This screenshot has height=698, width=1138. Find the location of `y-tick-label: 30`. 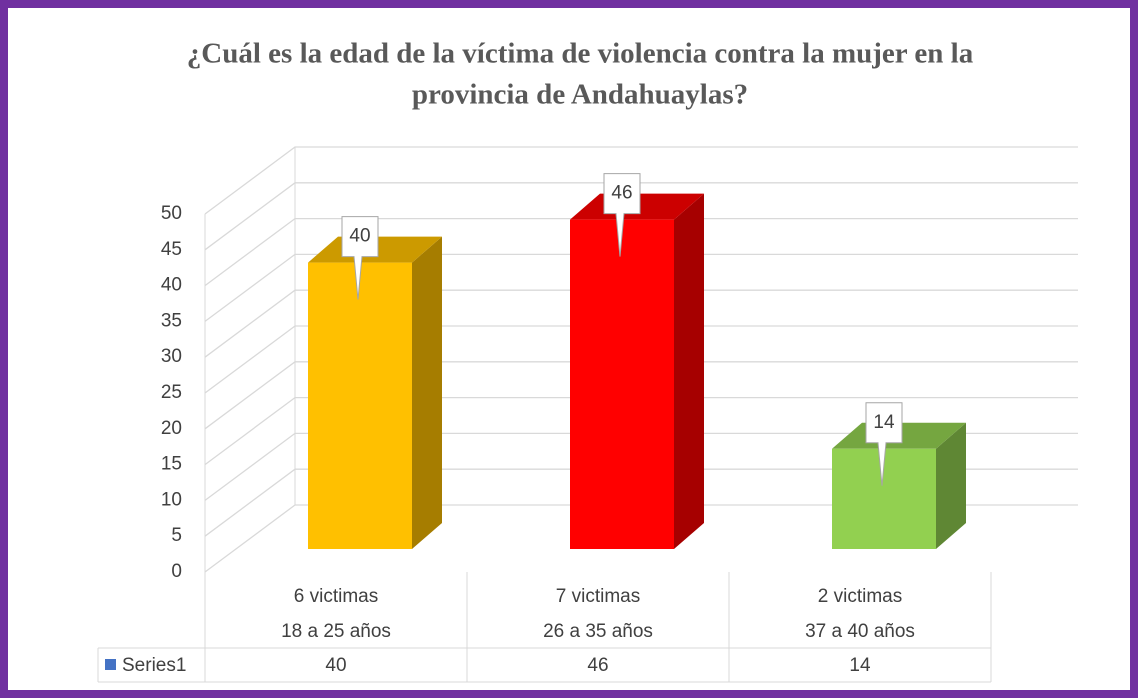

y-tick-label: 30 is located at coordinates (171, 356).